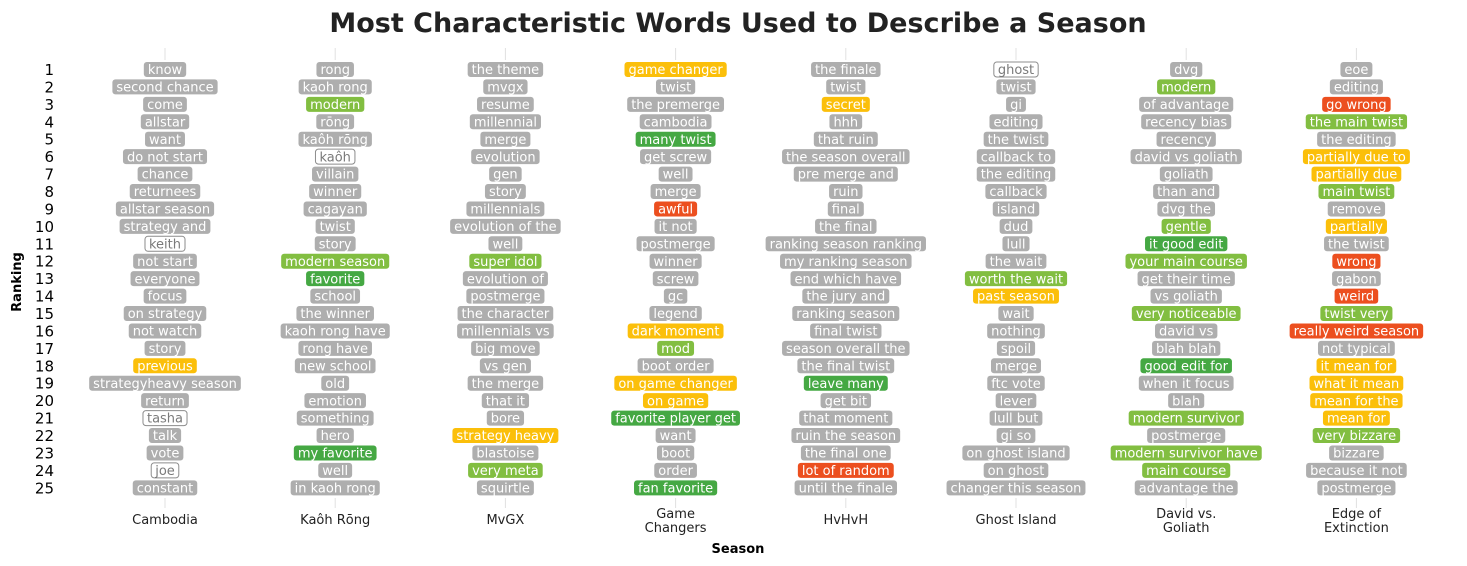 This screenshot has width=1467, height=566. What do you see at coordinates (1016, 296) in the screenshot?
I see `word-badge: past season` at bounding box center [1016, 296].